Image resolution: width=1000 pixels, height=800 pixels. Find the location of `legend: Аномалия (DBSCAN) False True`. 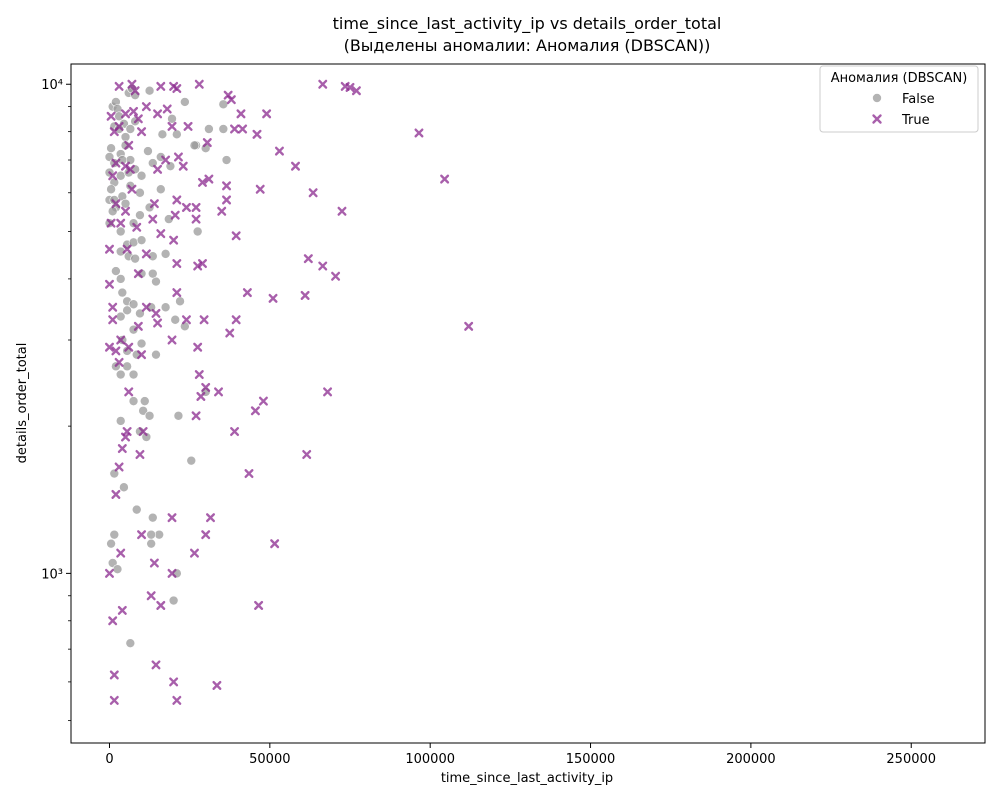

legend: Аномалия (DBSCAN) False True is located at coordinates (899, 99).